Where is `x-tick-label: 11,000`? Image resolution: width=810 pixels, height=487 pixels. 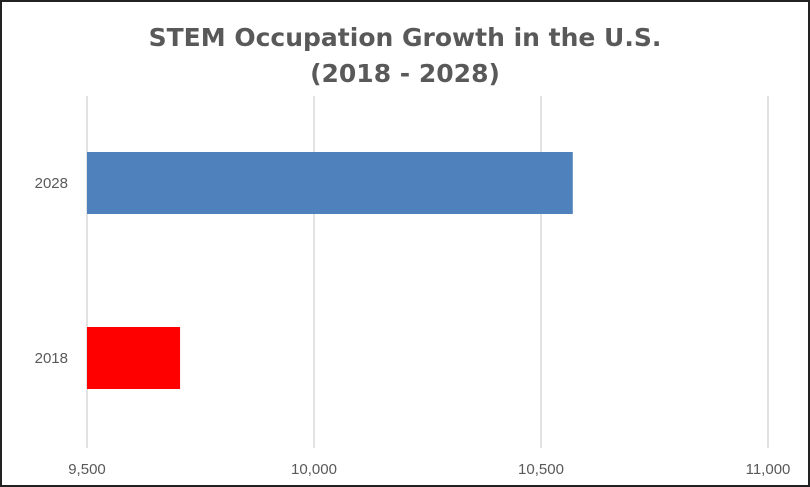 x-tick-label: 11,000 is located at coordinates (768, 469).